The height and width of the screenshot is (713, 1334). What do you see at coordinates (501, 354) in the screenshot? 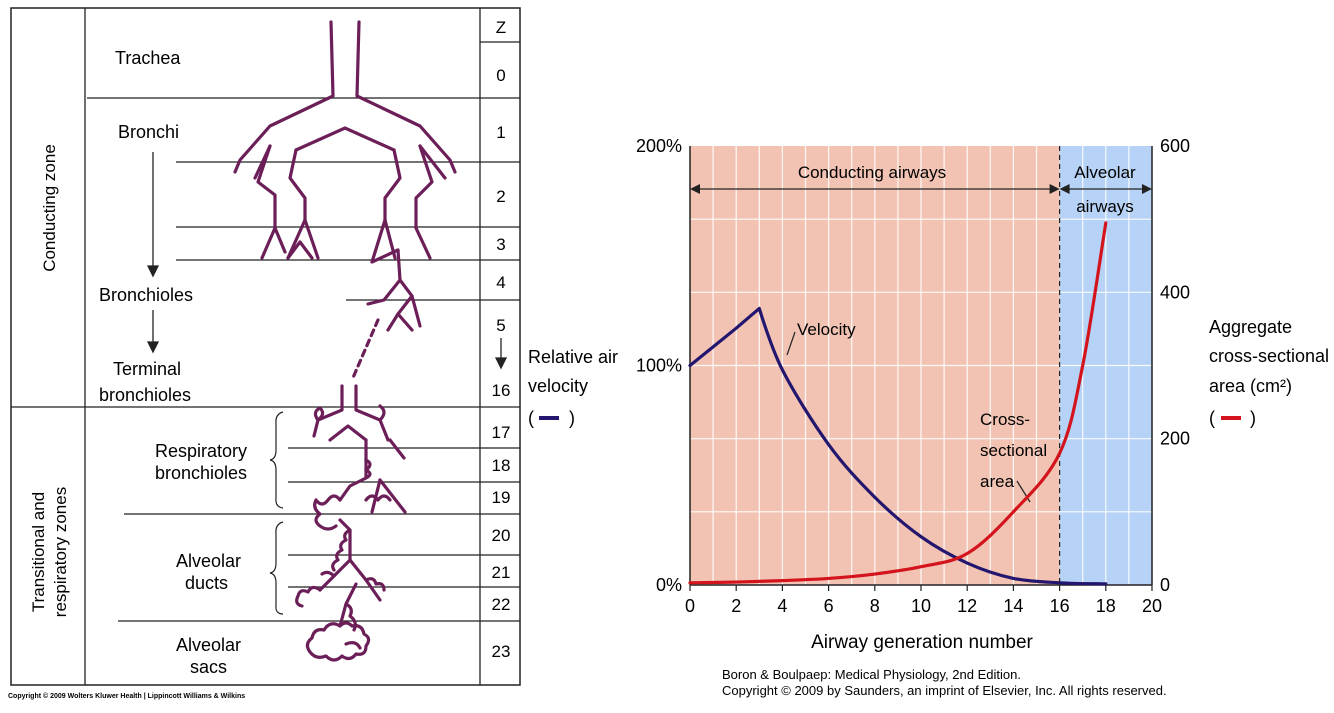
I see `z-down-arrow` at bounding box center [501, 354].